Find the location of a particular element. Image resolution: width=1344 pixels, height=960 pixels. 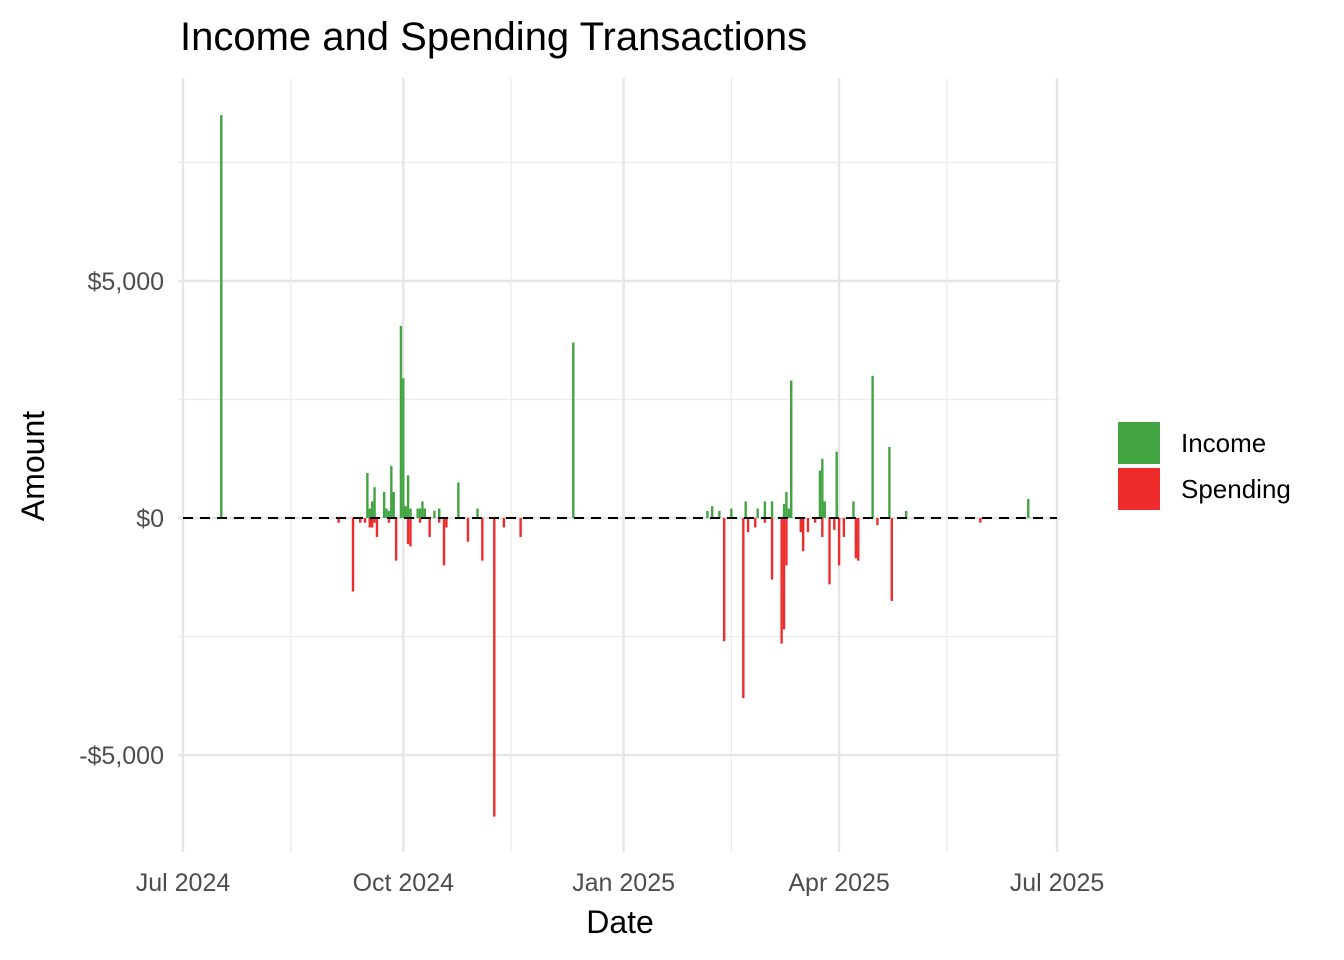

x-axis-ticks: Jul 2024 Oct 2024 Jan 2025 Apr 2025 Jul 2025 is located at coordinates (620, 883).